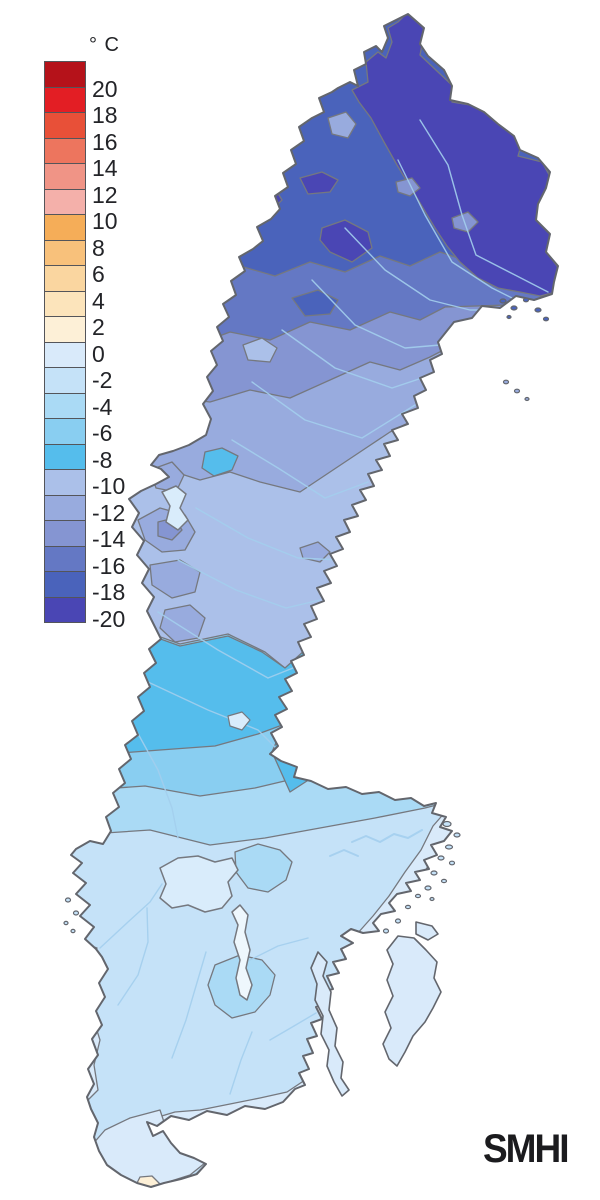 This screenshot has height=1200, width=600. What do you see at coordinates (220, 462) in the screenshot?
I see `zone-minus10-to-minus8-patch` at bounding box center [220, 462].